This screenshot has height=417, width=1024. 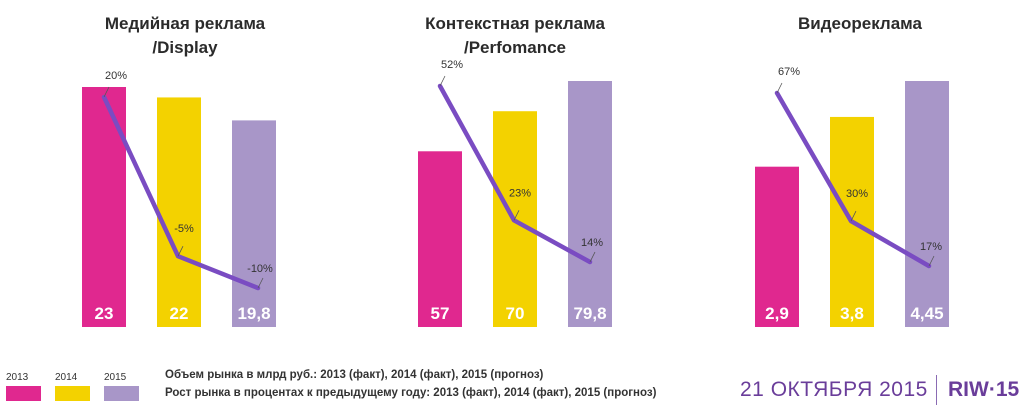 What do you see at coordinates (116, 76) in the screenshot?
I see `growth-label-display-2013: 20%` at bounding box center [116, 76].